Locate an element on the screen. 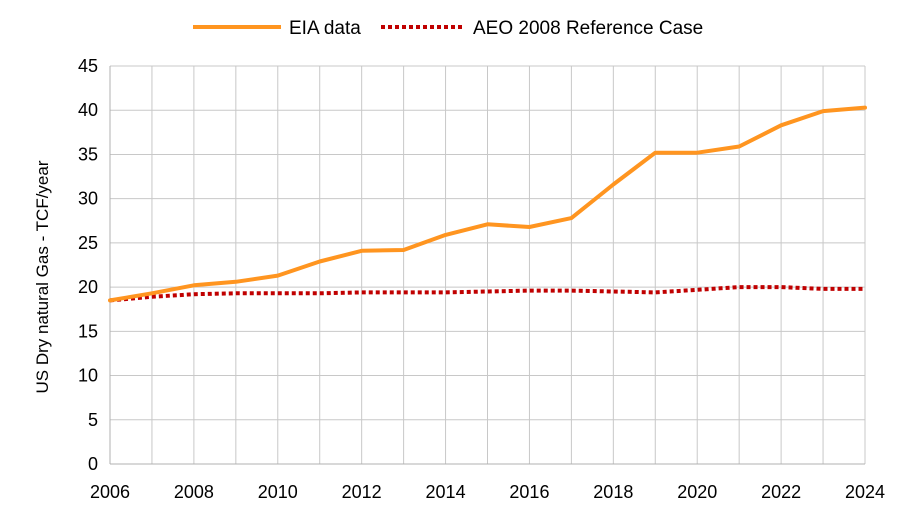 Image resolution: width=907 pixels, height=510 pixels. y-tick-label: 40 is located at coordinates (88, 110).